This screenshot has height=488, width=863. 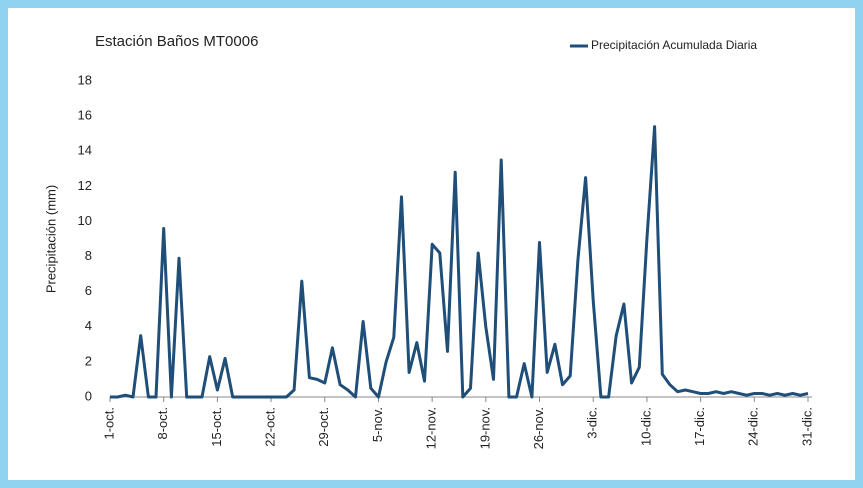 I want to click on y-axis-label: Precipitación (mm), so click(x=50, y=239).